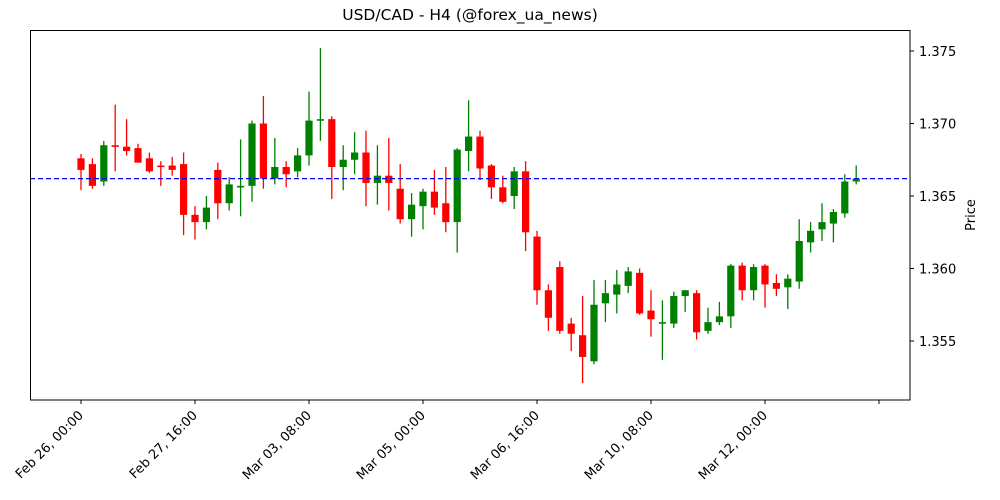  I want to click on x-tick-label: Mar 05, 00:00, so click(391, 445).